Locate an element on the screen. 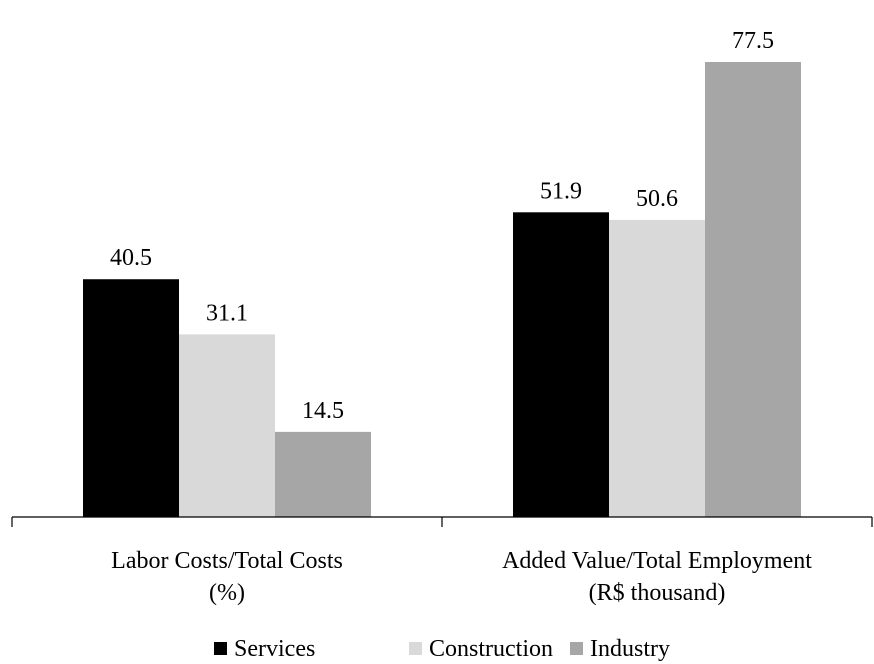 The width and height of the screenshot is (874, 664). x-tick-label: (%) is located at coordinates (227, 593).